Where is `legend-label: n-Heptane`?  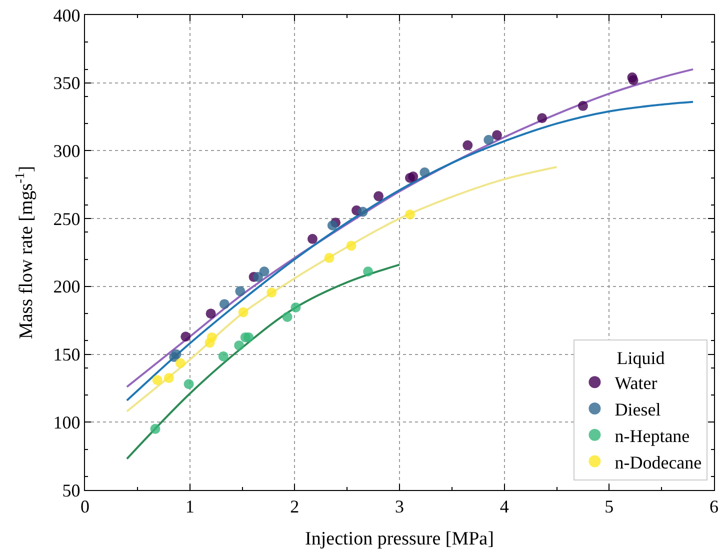
legend-label: n-Heptane is located at coordinates (652, 436).